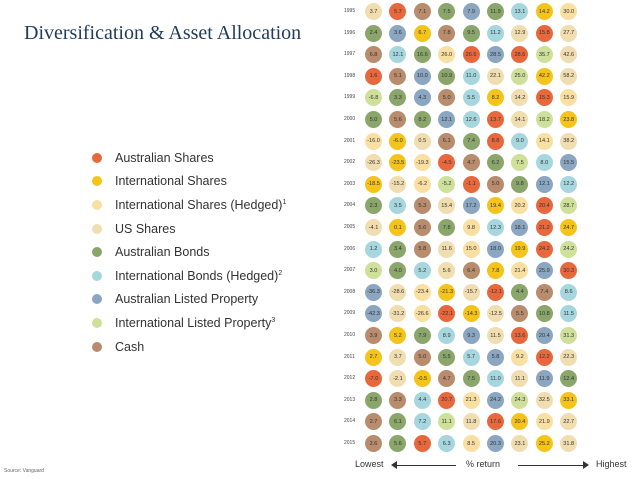 The height and width of the screenshot is (479, 638). What do you see at coordinates (164, 157) in the screenshot?
I see `legend-label: Australian Shares` at bounding box center [164, 157].